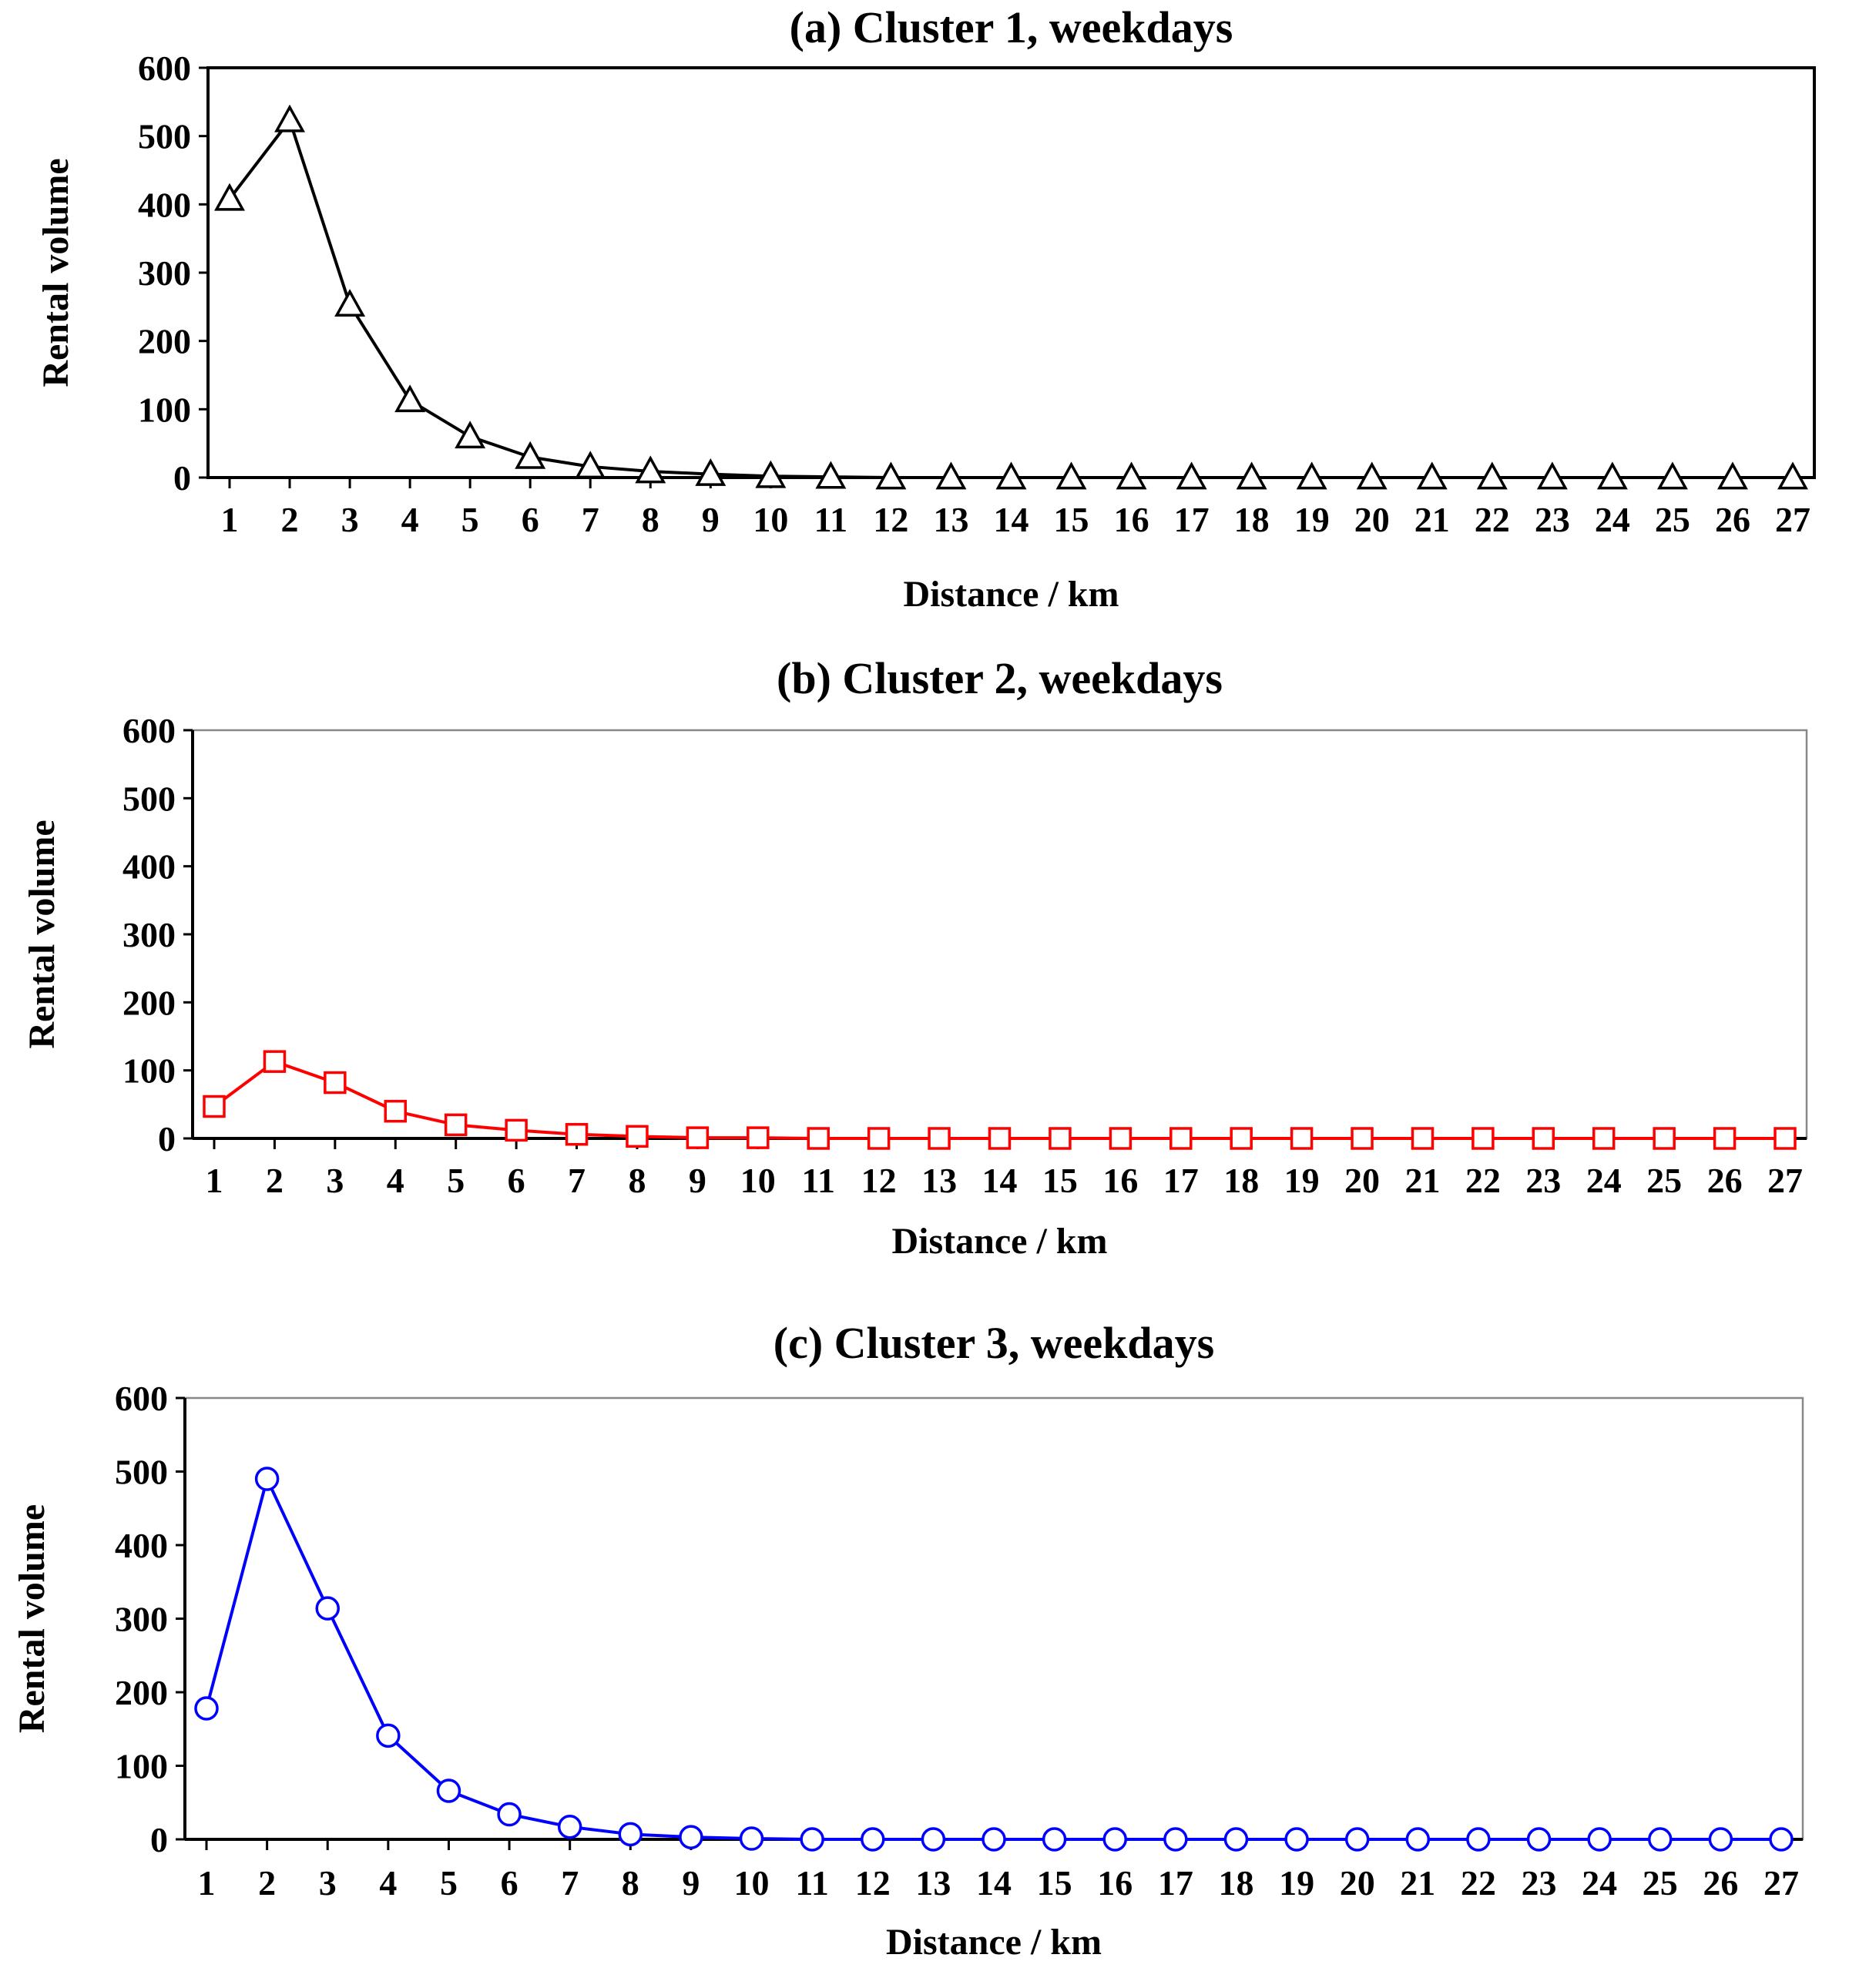 This screenshot has width=1849, height=1988. I want to click on y-tick-label: 400, so click(141, 1546).